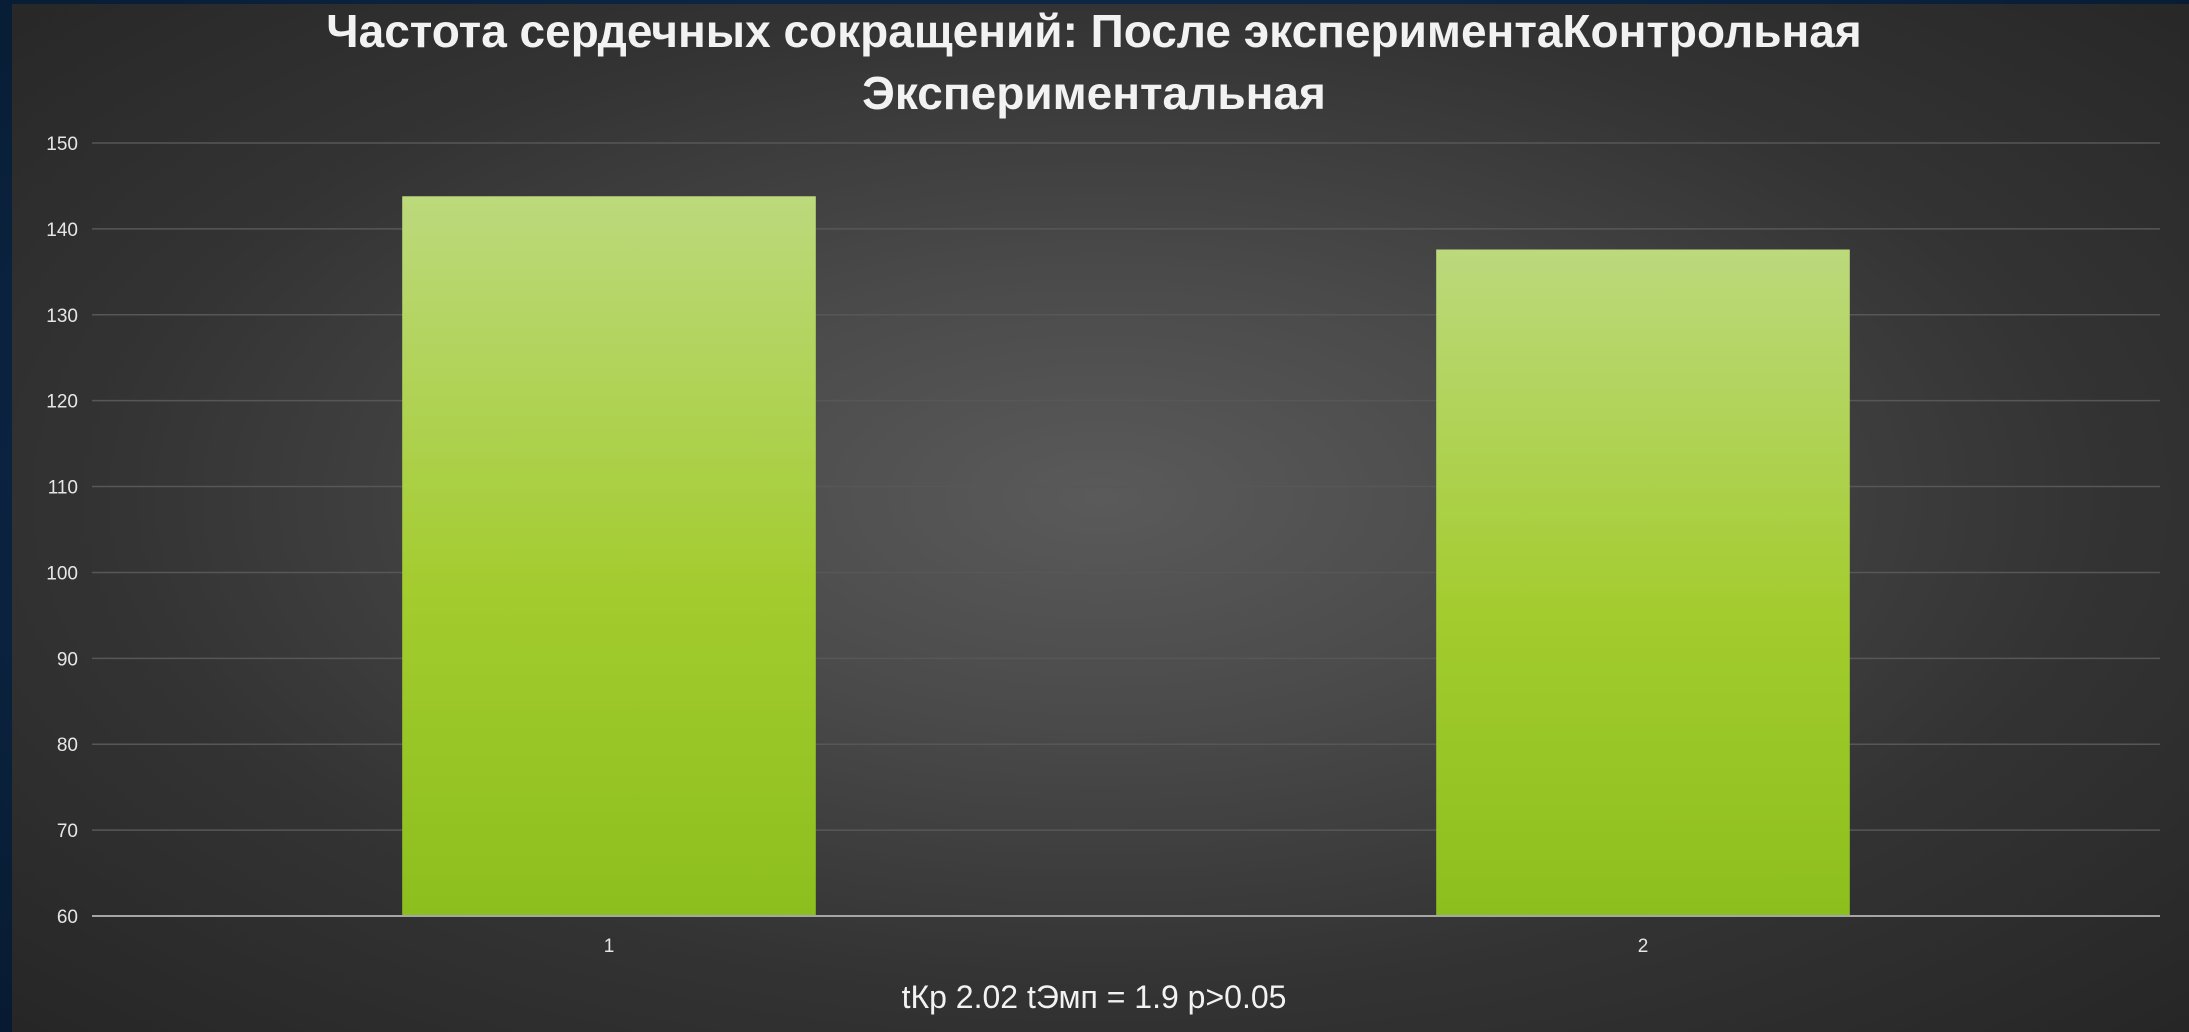 This screenshot has height=1032, width=2189. Describe the element at coordinates (1094, 997) in the screenshot. I see `x-axis-label: tКр 2.02 tЭмп = 1.9 p>0.05` at that location.